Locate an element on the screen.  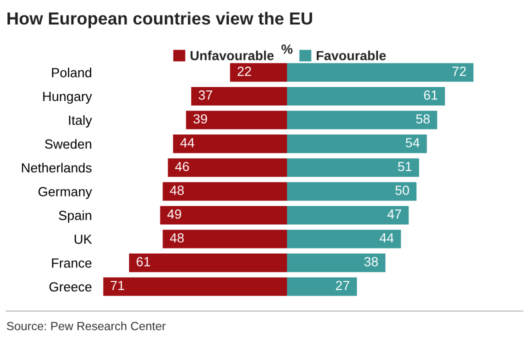
data-label: 27 is located at coordinates (343, 285).